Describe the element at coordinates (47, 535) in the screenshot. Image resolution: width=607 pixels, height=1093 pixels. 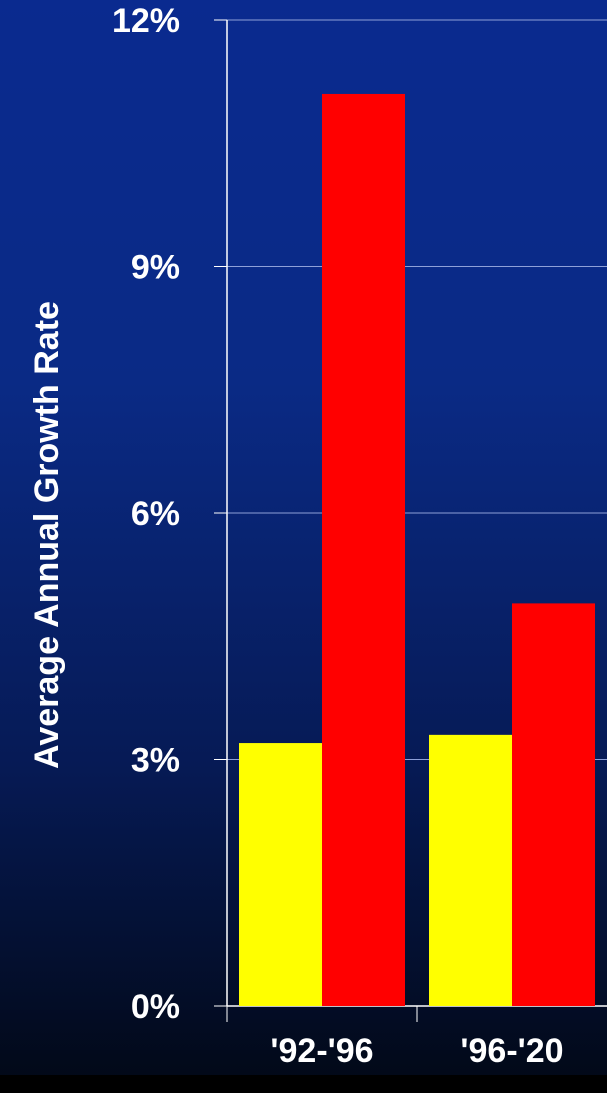
I see `y-axis-label: Average Annual Growth Rate` at that location.